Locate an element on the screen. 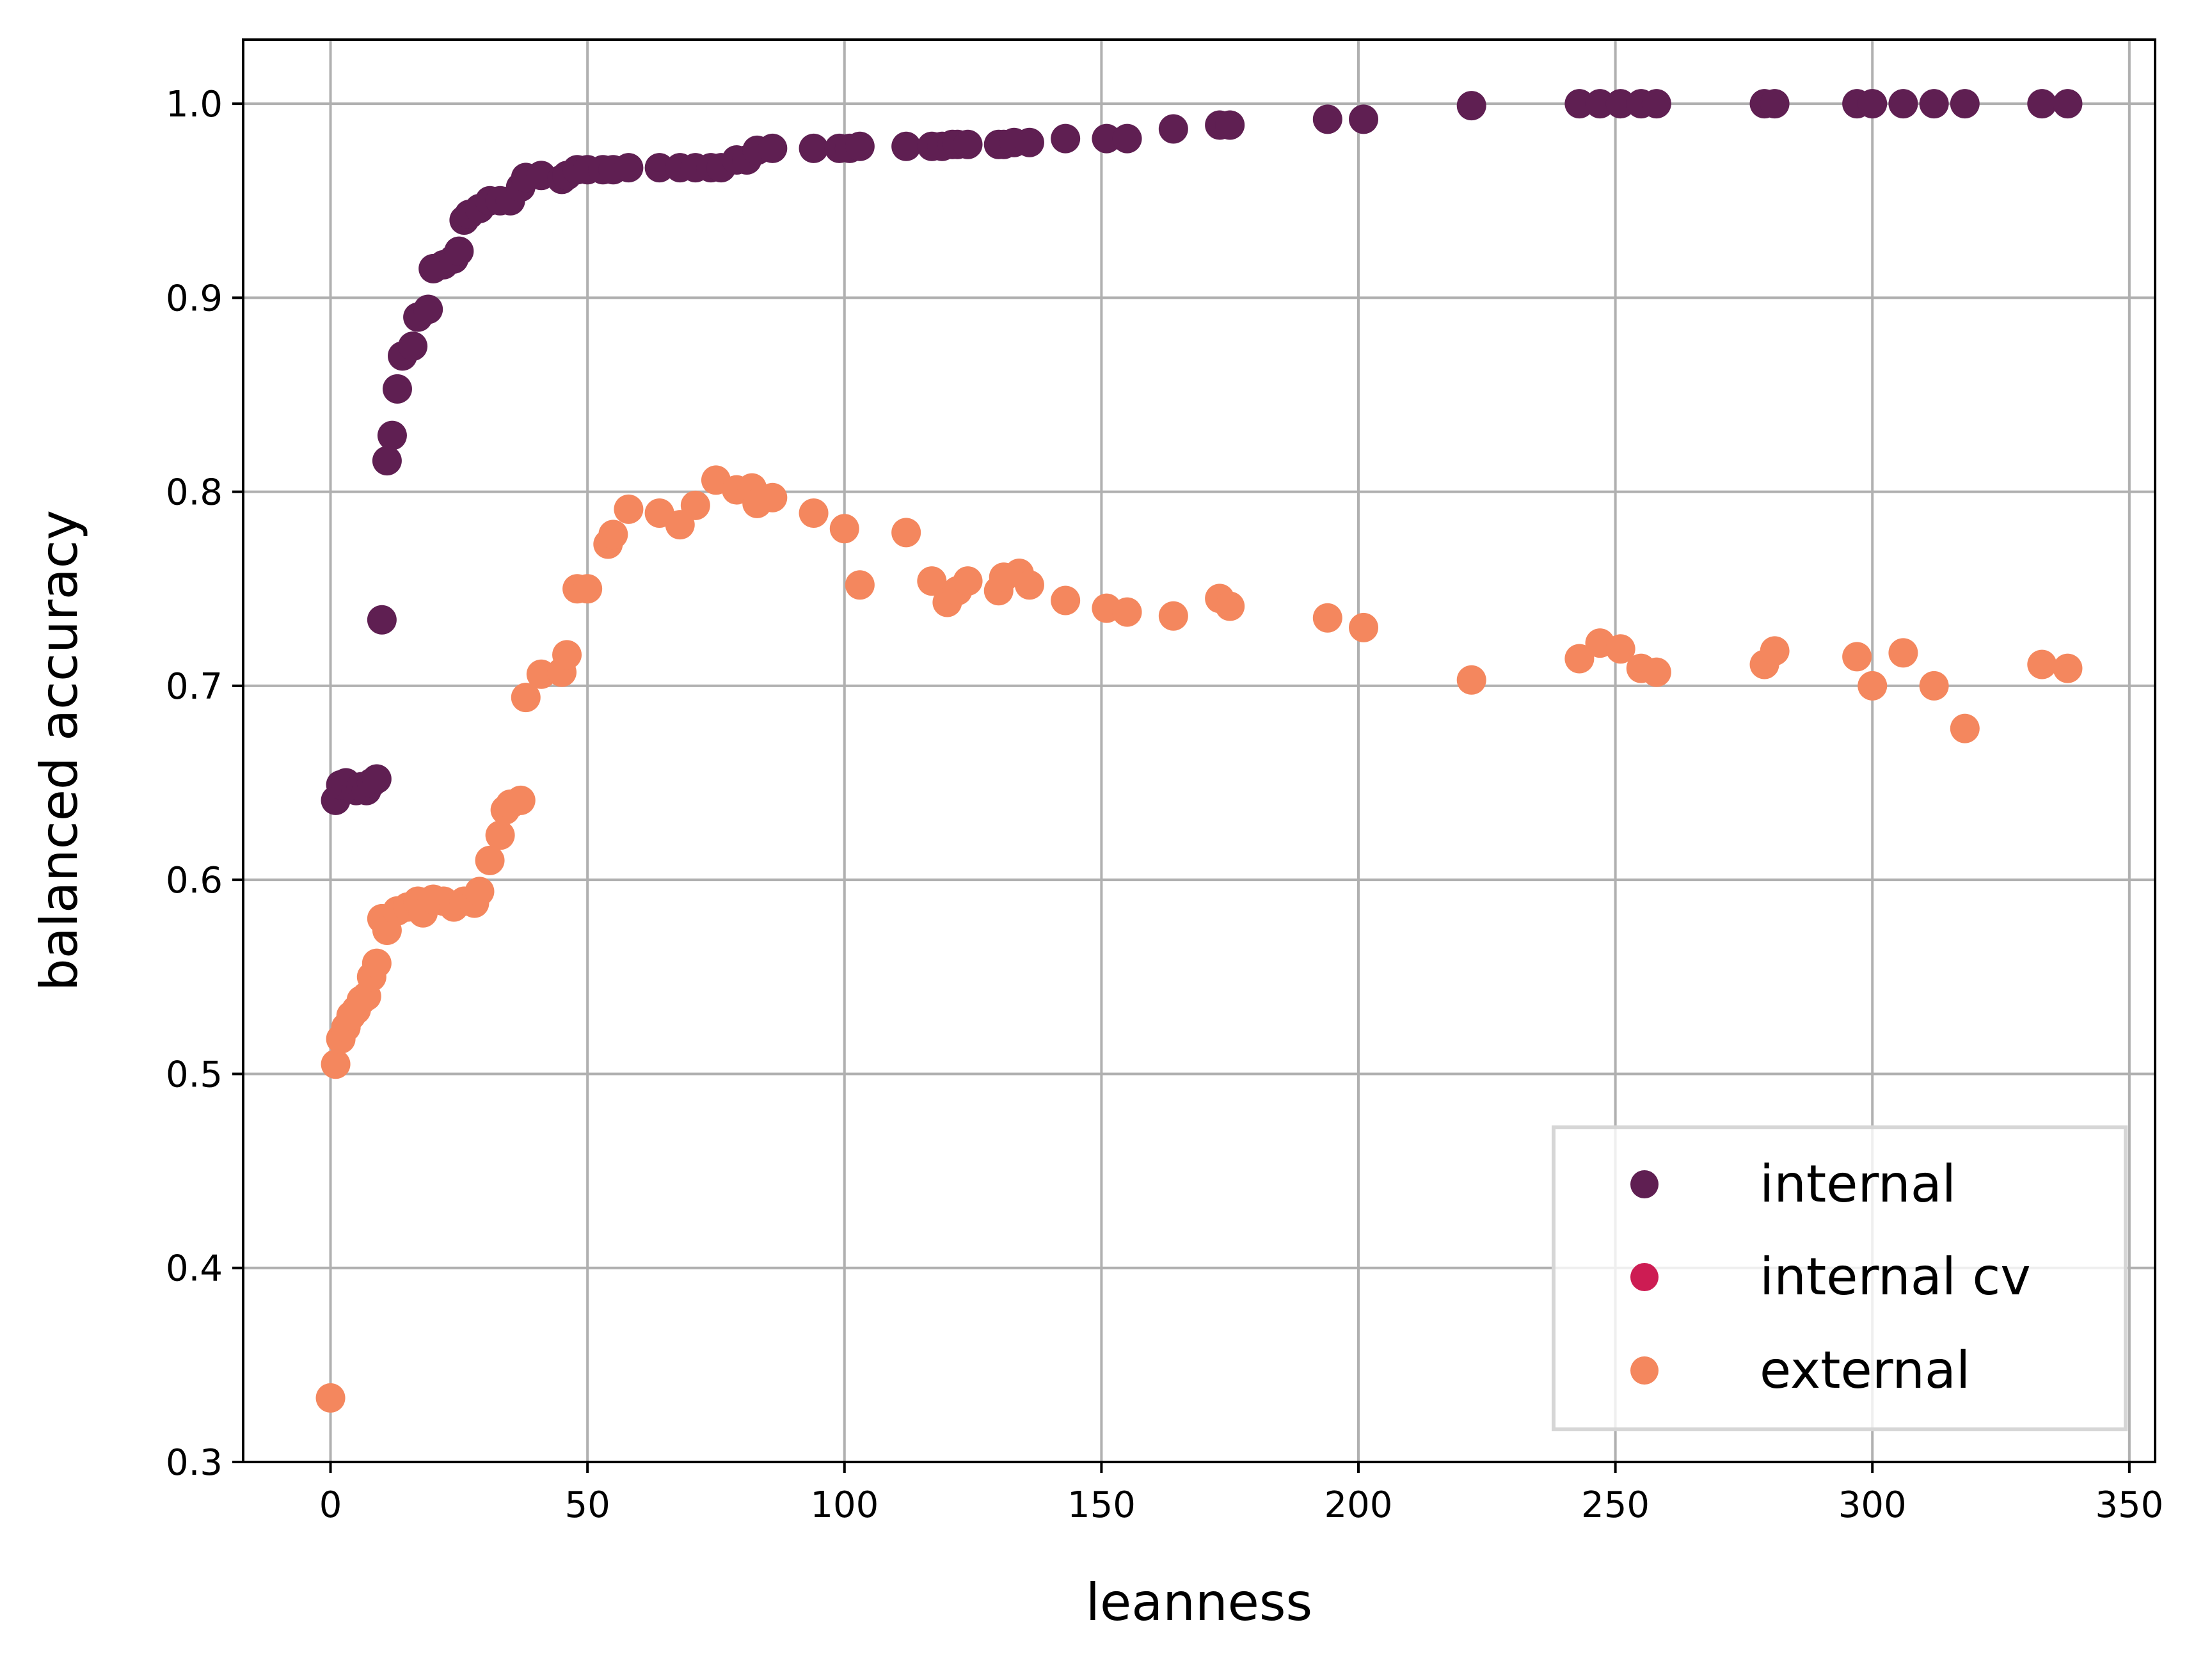  legend-marker-external is located at coordinates (1644, 1371).